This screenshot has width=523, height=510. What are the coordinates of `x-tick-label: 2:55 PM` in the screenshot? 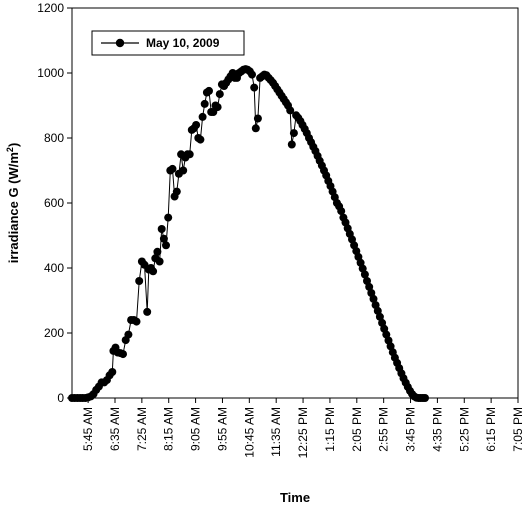 It's located at (384, 429).